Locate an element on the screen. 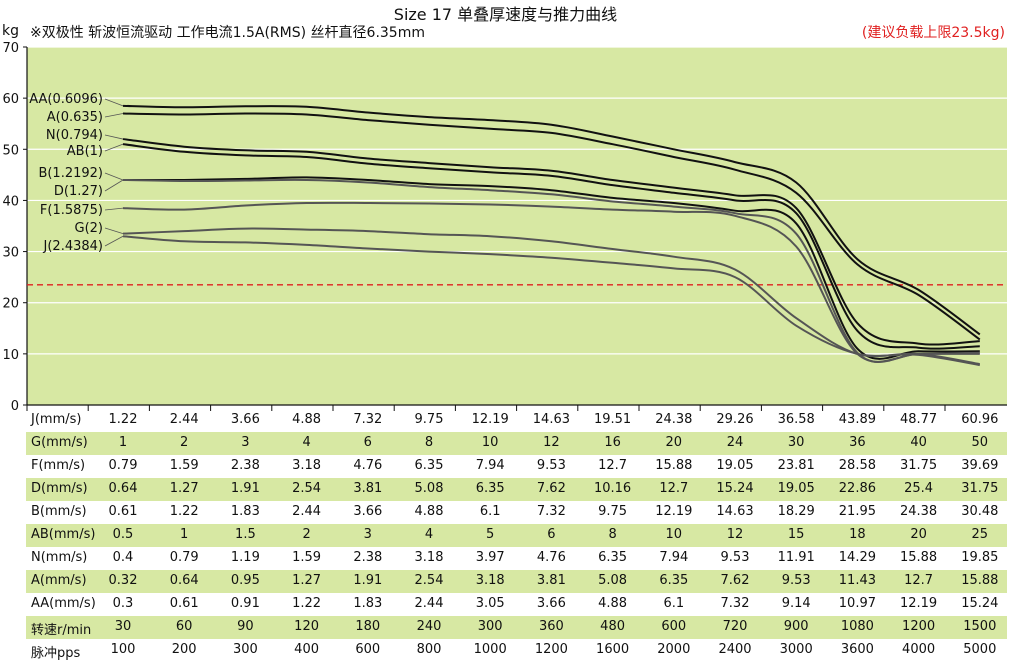  y-axis-label: kg is located at coordinates (10, 31).